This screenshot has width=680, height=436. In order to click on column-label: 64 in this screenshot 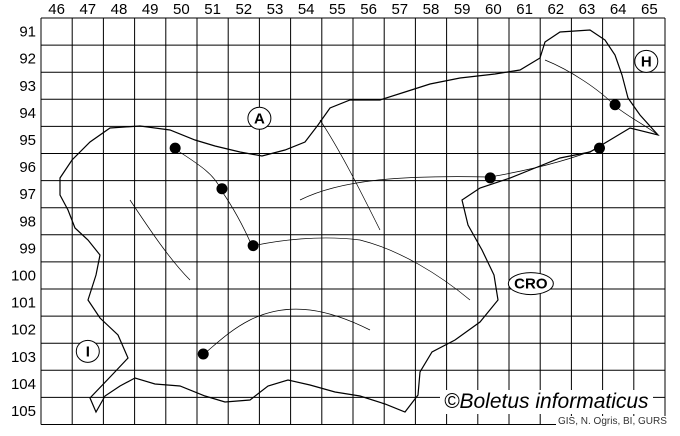, I will do `click(618, 9)`.